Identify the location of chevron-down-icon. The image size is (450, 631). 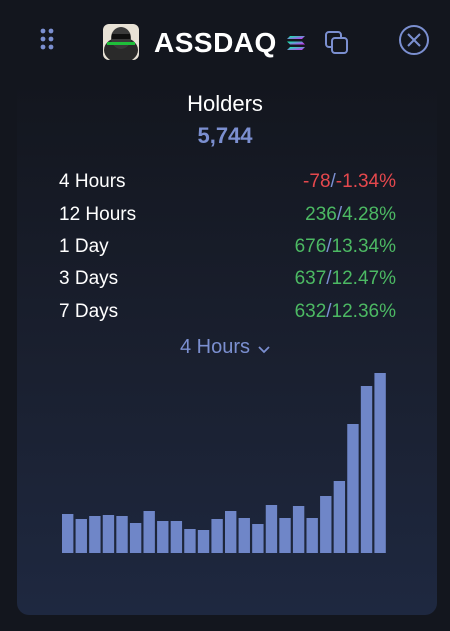
(264, 348).